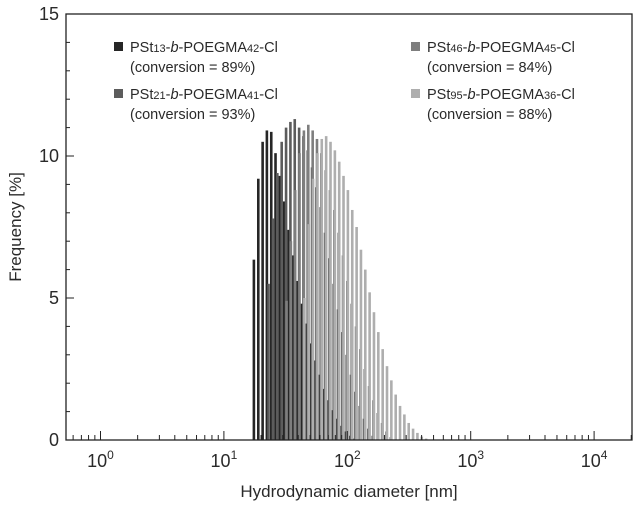  What do you see at coordinates (348, 491) in the screenshot?
I see `x-axis-title: Hydrodynamic diameter [nm]` at bounding box center [348, 491].